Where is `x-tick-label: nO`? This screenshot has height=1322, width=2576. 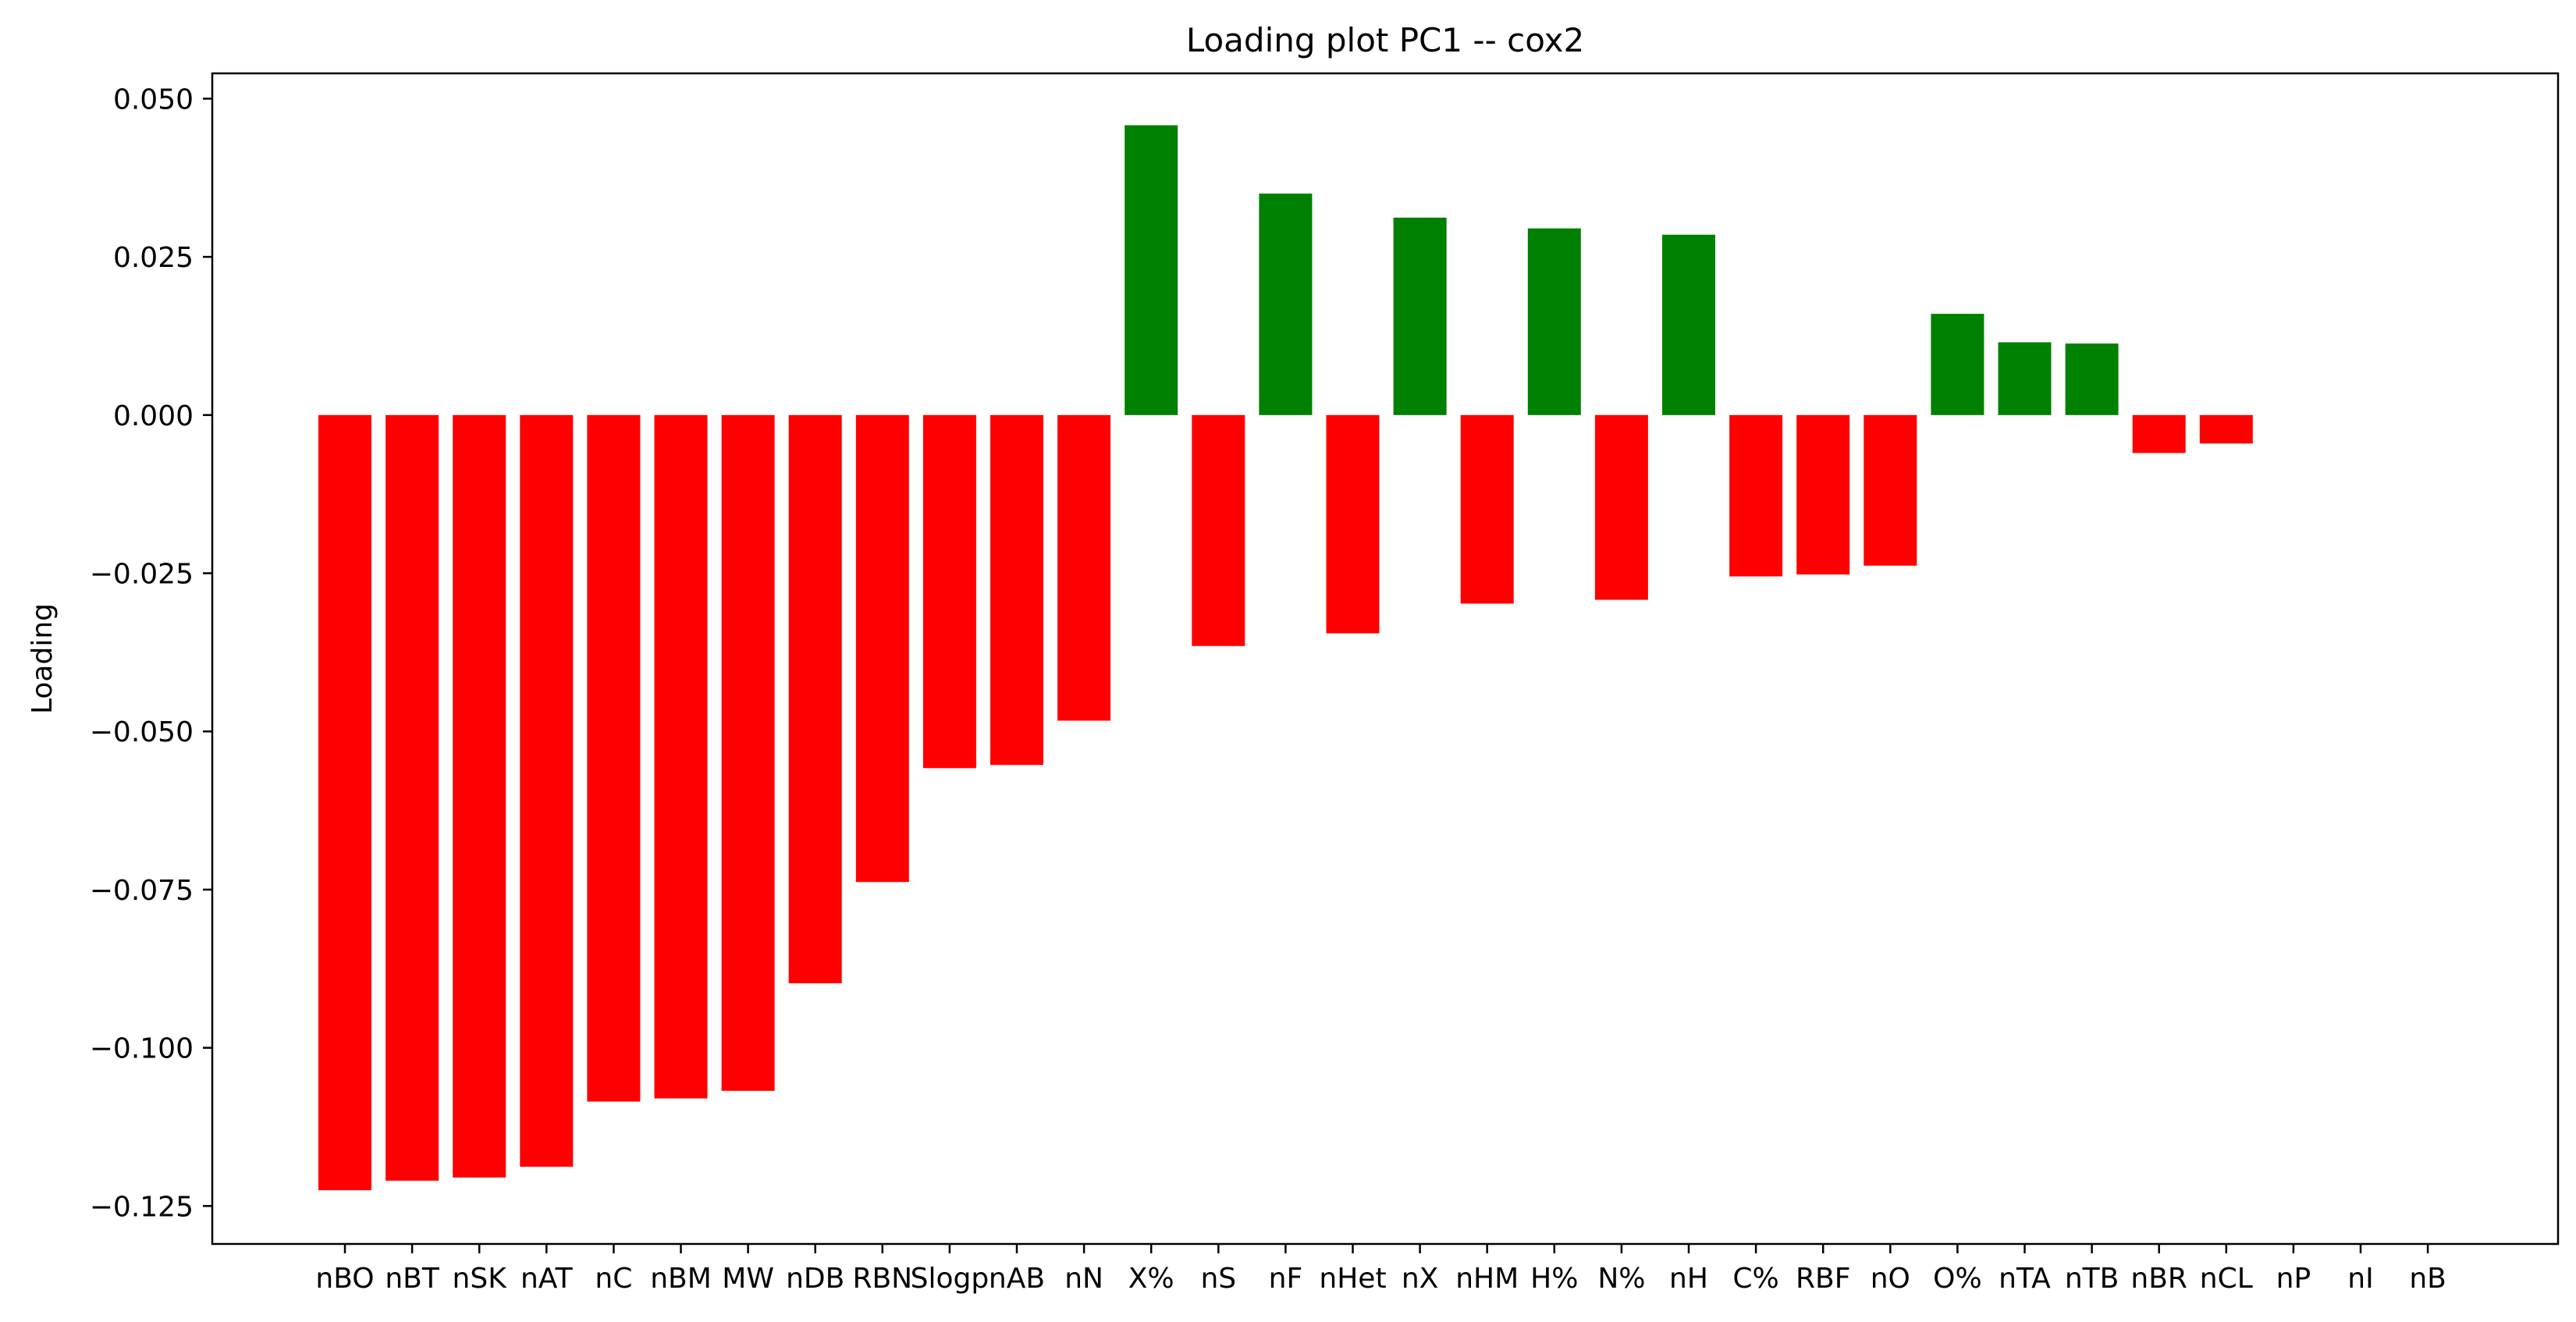 x-tick-label: nO is located at coordinates (1890, 1279).